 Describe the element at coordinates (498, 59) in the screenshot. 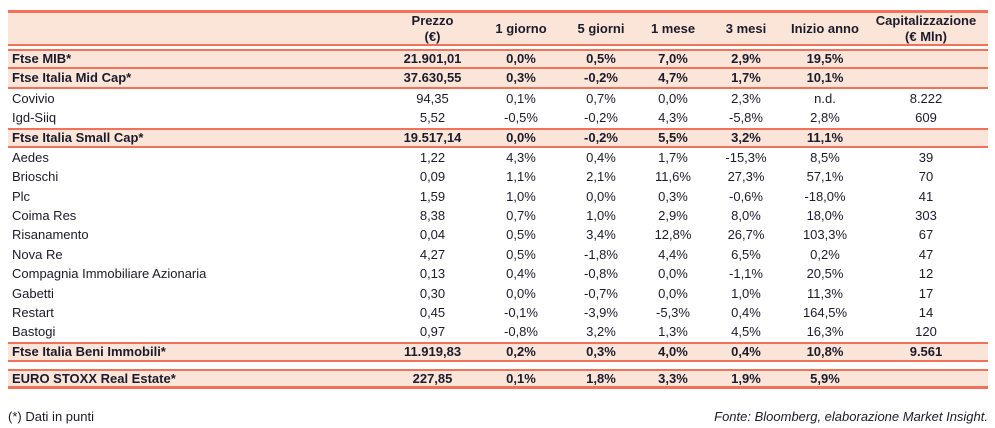

I see `index-row: Ftse MIB* 21.901,01 0,0% 0,5% 7,0% 2,9% 19,5%` at that location.